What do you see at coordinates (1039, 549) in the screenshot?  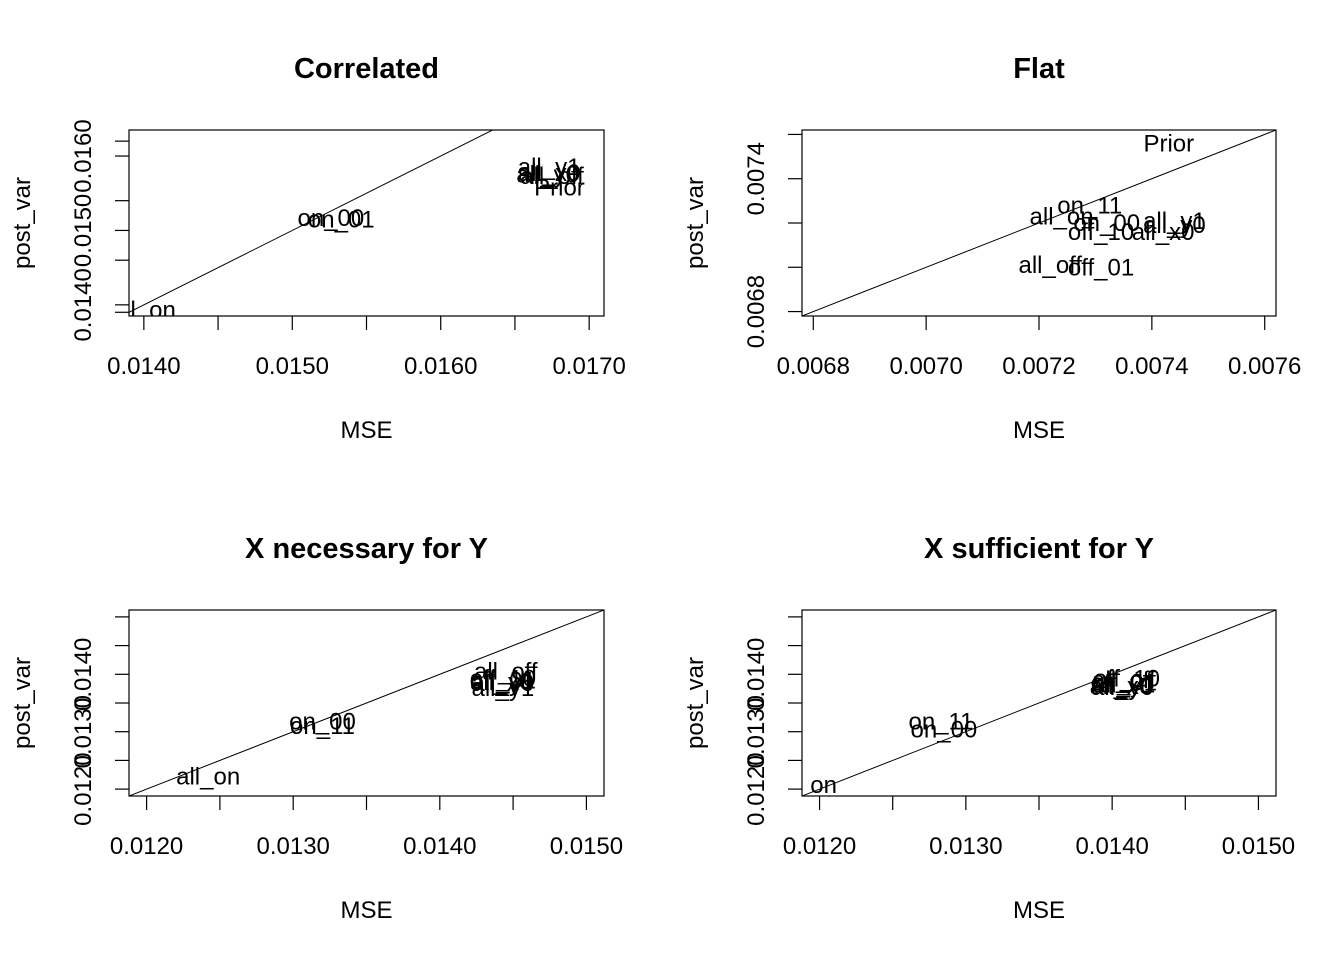 I see `chart-title: X sufficient for Y` at bounding box center [1039, 549].